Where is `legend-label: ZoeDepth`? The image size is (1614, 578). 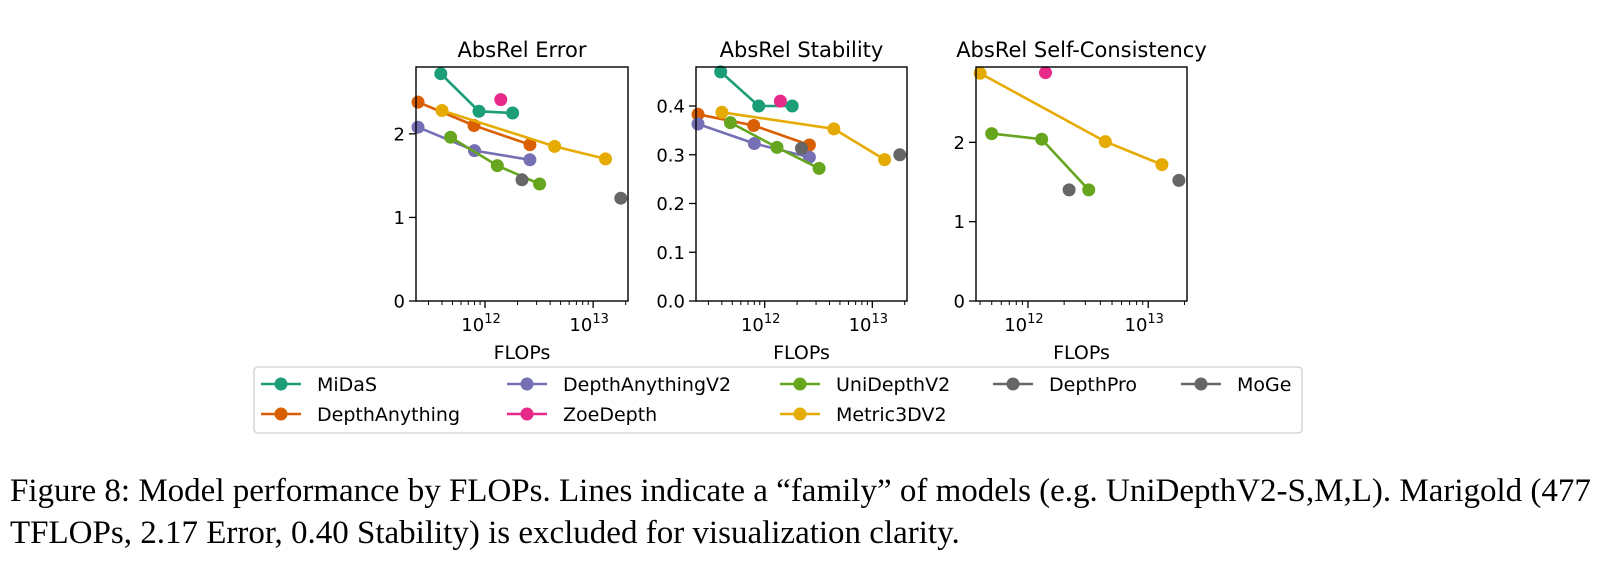 legend-label: ZoeDepth is located at coordinates (610, 415).